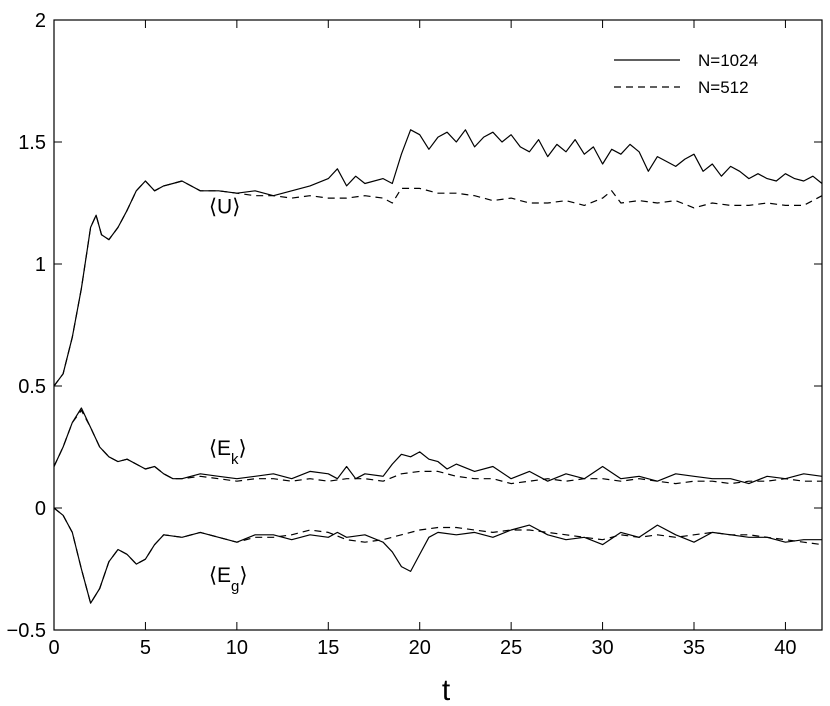  What do you see at coordinates (686, 74) in the screenshot?
I see `legend: N=1024 N=512` at bounding box center [686, 74].